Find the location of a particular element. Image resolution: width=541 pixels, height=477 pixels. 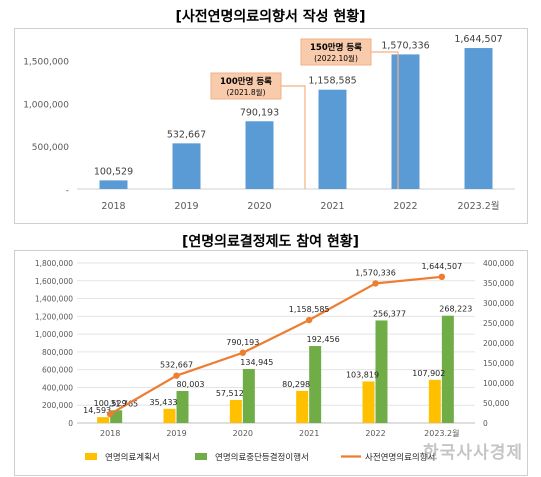

y-tick-label: 1,000,000 is located at coordinates (46, 105).